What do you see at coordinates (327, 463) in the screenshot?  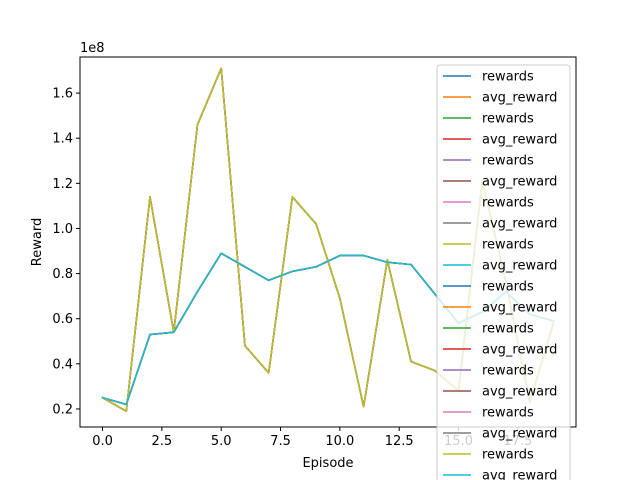 I see `x-axis-label: Episode` at bounding box center [327, 463].